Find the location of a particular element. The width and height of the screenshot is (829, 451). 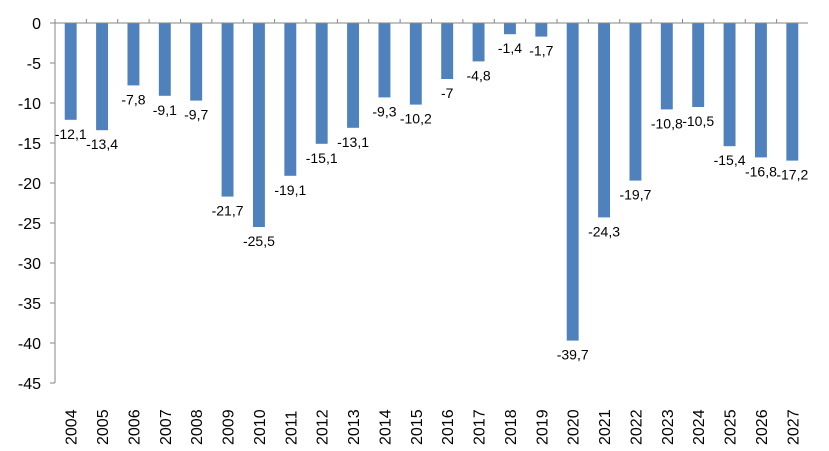

x-tick-label: 2021 is located at coordinates (605, 427).